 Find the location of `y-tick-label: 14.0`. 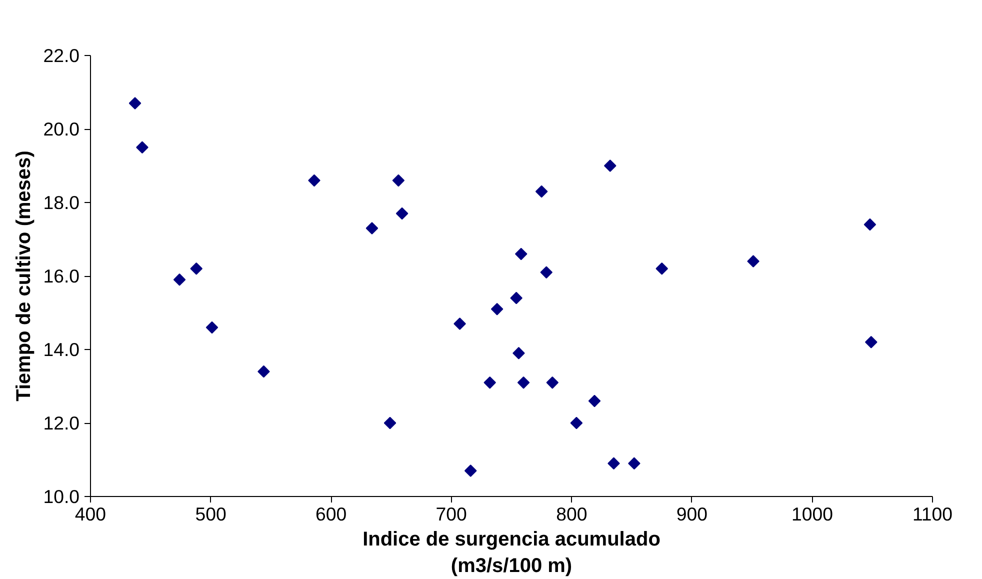

y-tick-label: 14.0 is located at coordinates (61, 349).